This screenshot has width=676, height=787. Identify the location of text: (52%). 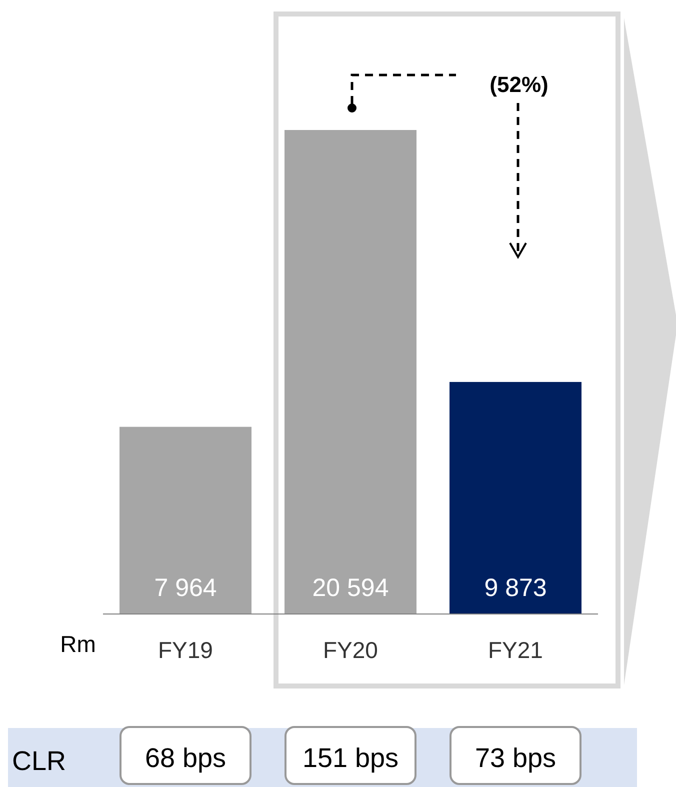
(519, 84).